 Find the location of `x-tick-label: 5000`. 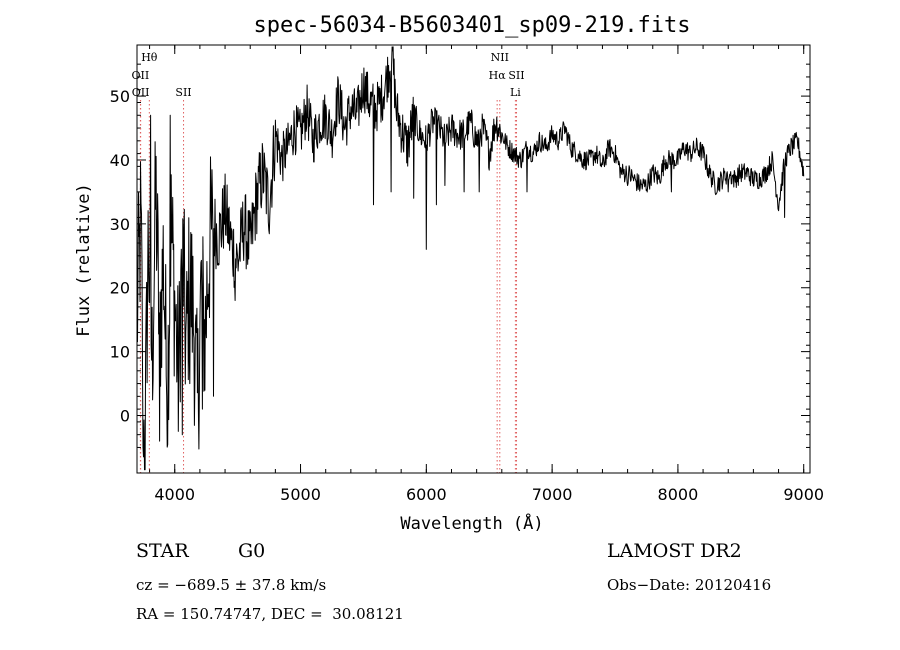

x-tick-label: 5000 is located at coordinates (300, 494).